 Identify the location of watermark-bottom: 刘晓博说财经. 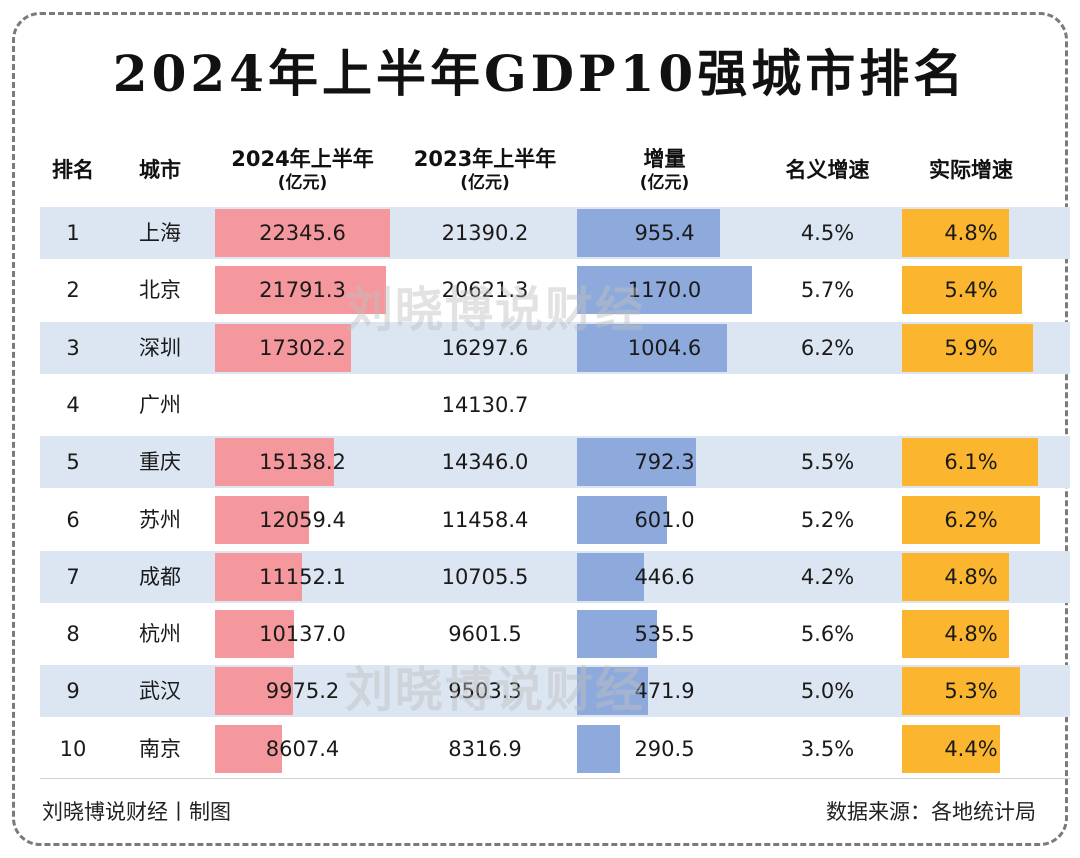
(495, 690).